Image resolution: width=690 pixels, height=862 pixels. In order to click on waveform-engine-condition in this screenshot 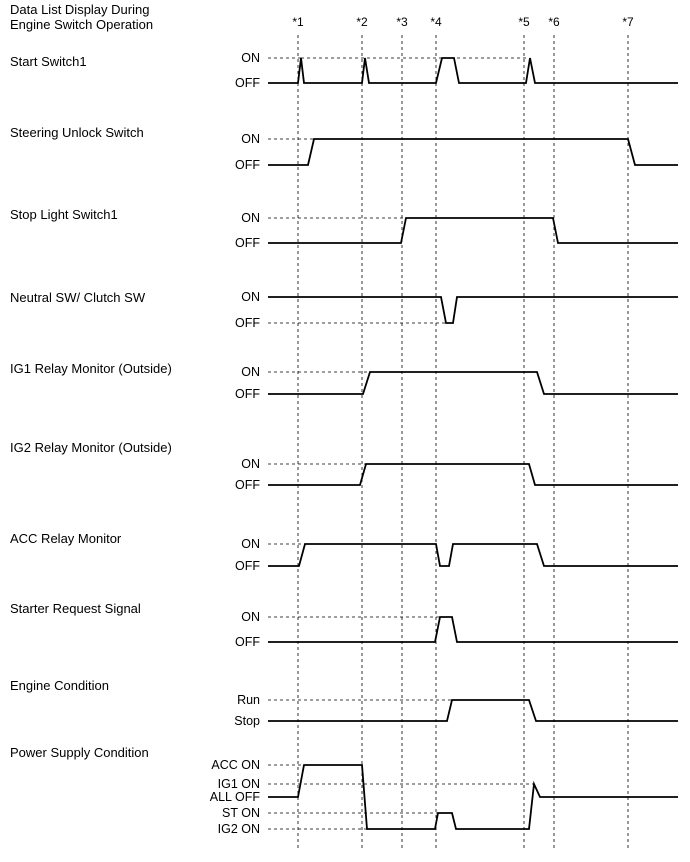, I will do `click(473, 710)`.